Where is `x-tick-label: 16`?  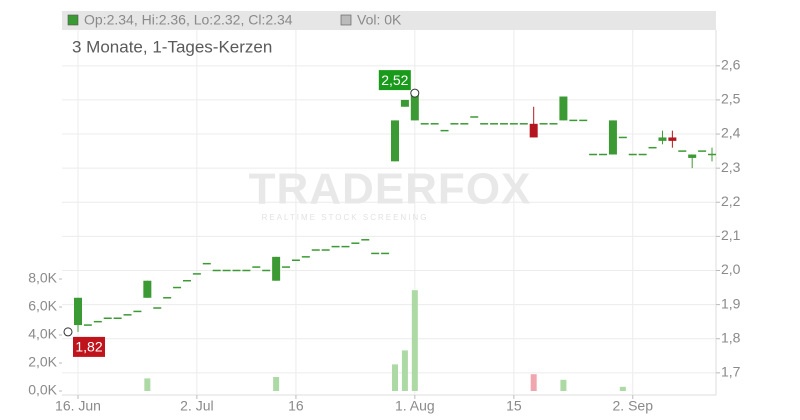 x-tick-label: 16 is located at coordinates (296, 406).